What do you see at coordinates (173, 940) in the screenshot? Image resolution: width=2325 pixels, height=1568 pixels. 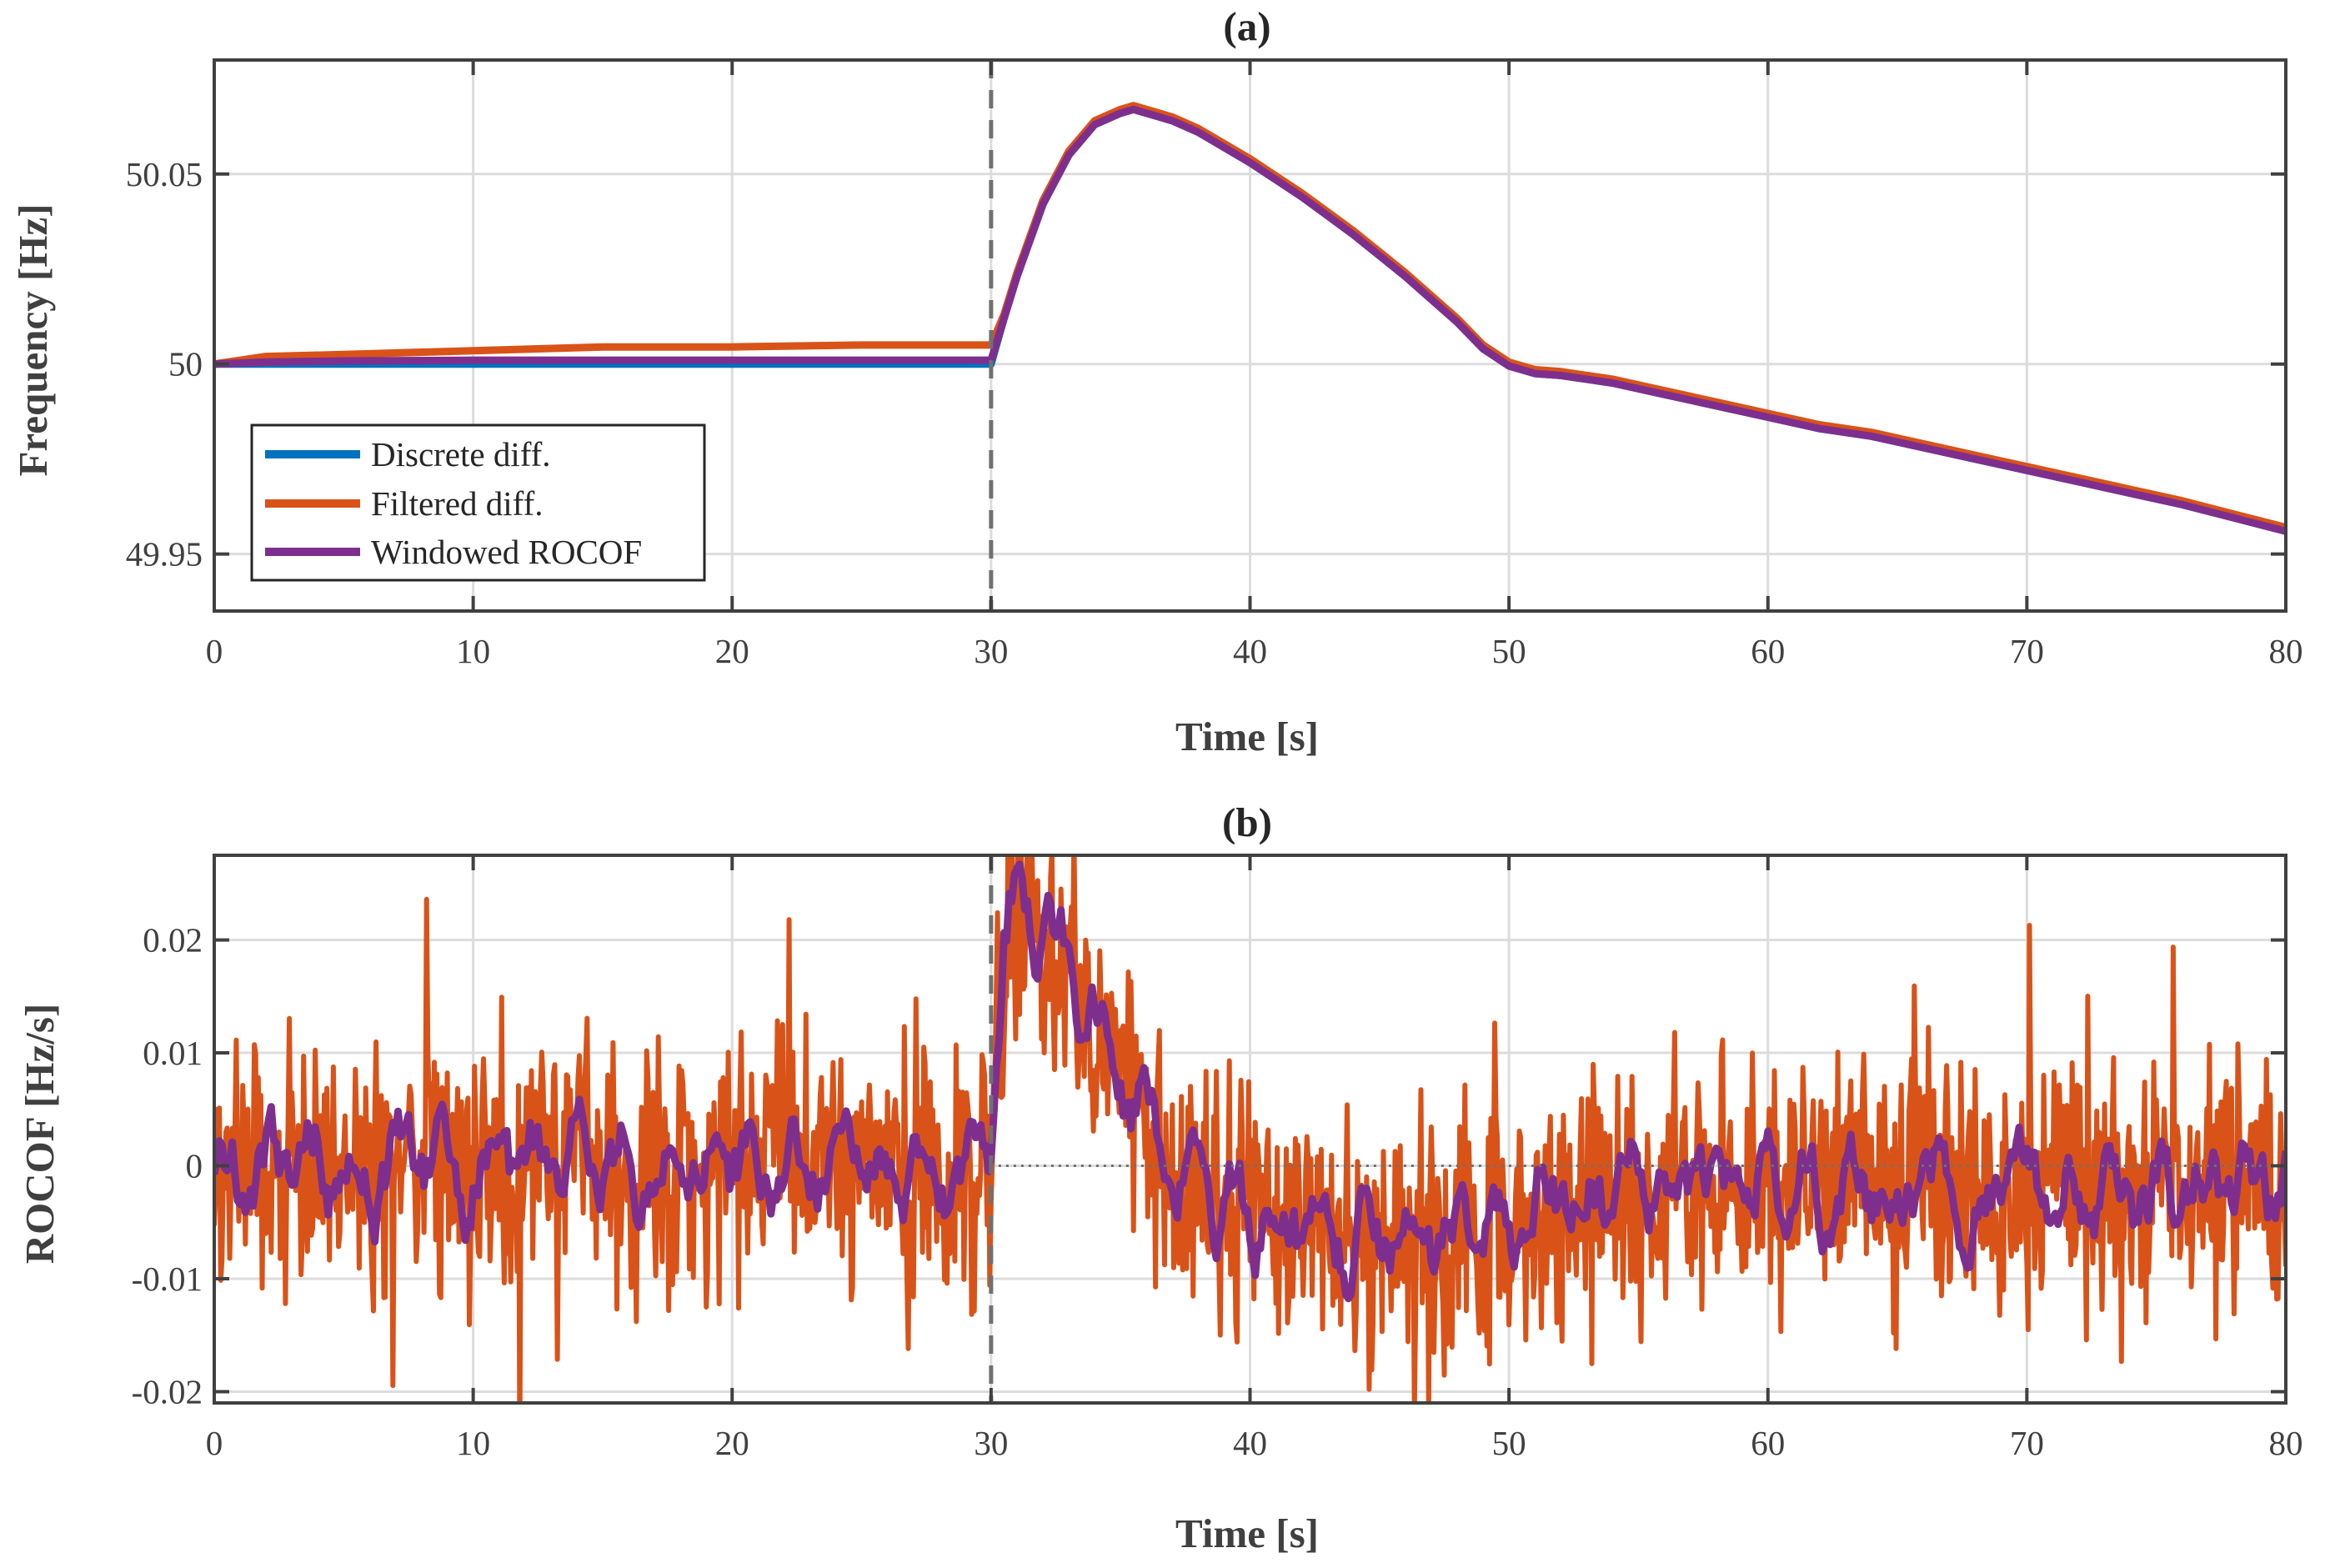 I see `y-tick-label: 0.02` at bounding box center [173, 940].